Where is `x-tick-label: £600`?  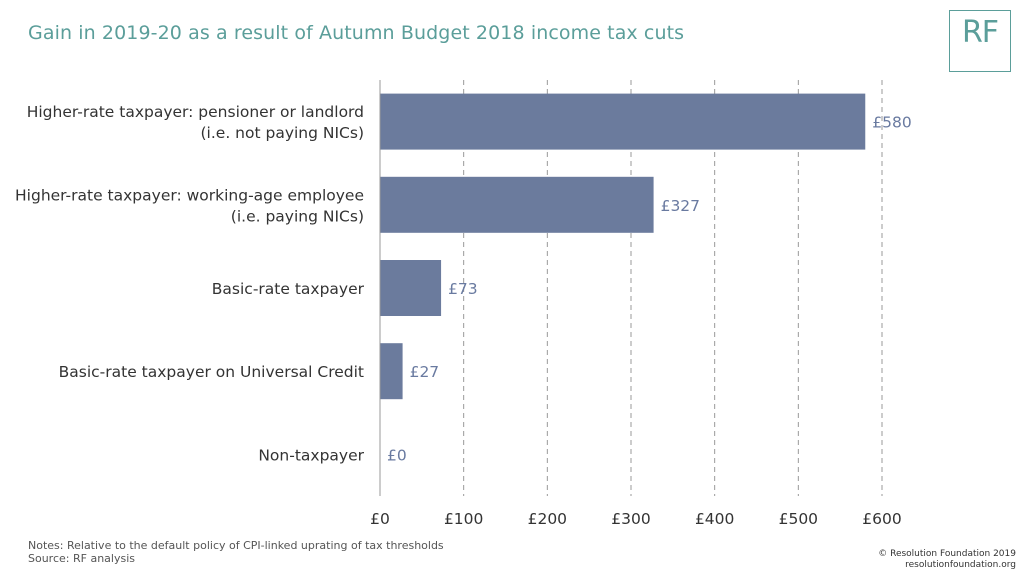
x-tick-label: £600 is located at coordinates (881, 519).